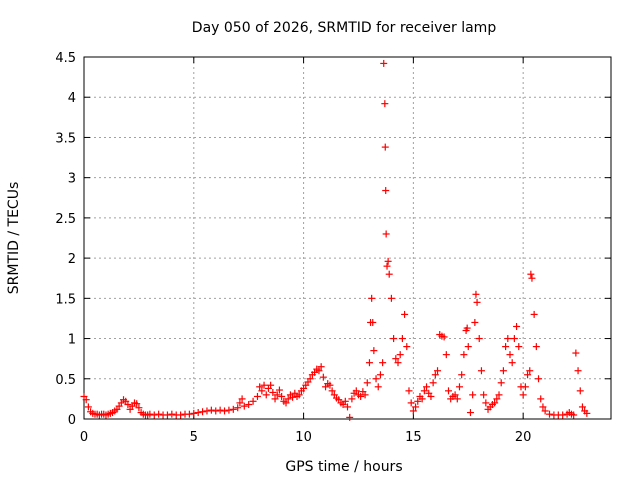  Describe the element at coordinates (14, 238) in the screenshot. I see `y-axis-label: SRMTID / TECUs` at that location.